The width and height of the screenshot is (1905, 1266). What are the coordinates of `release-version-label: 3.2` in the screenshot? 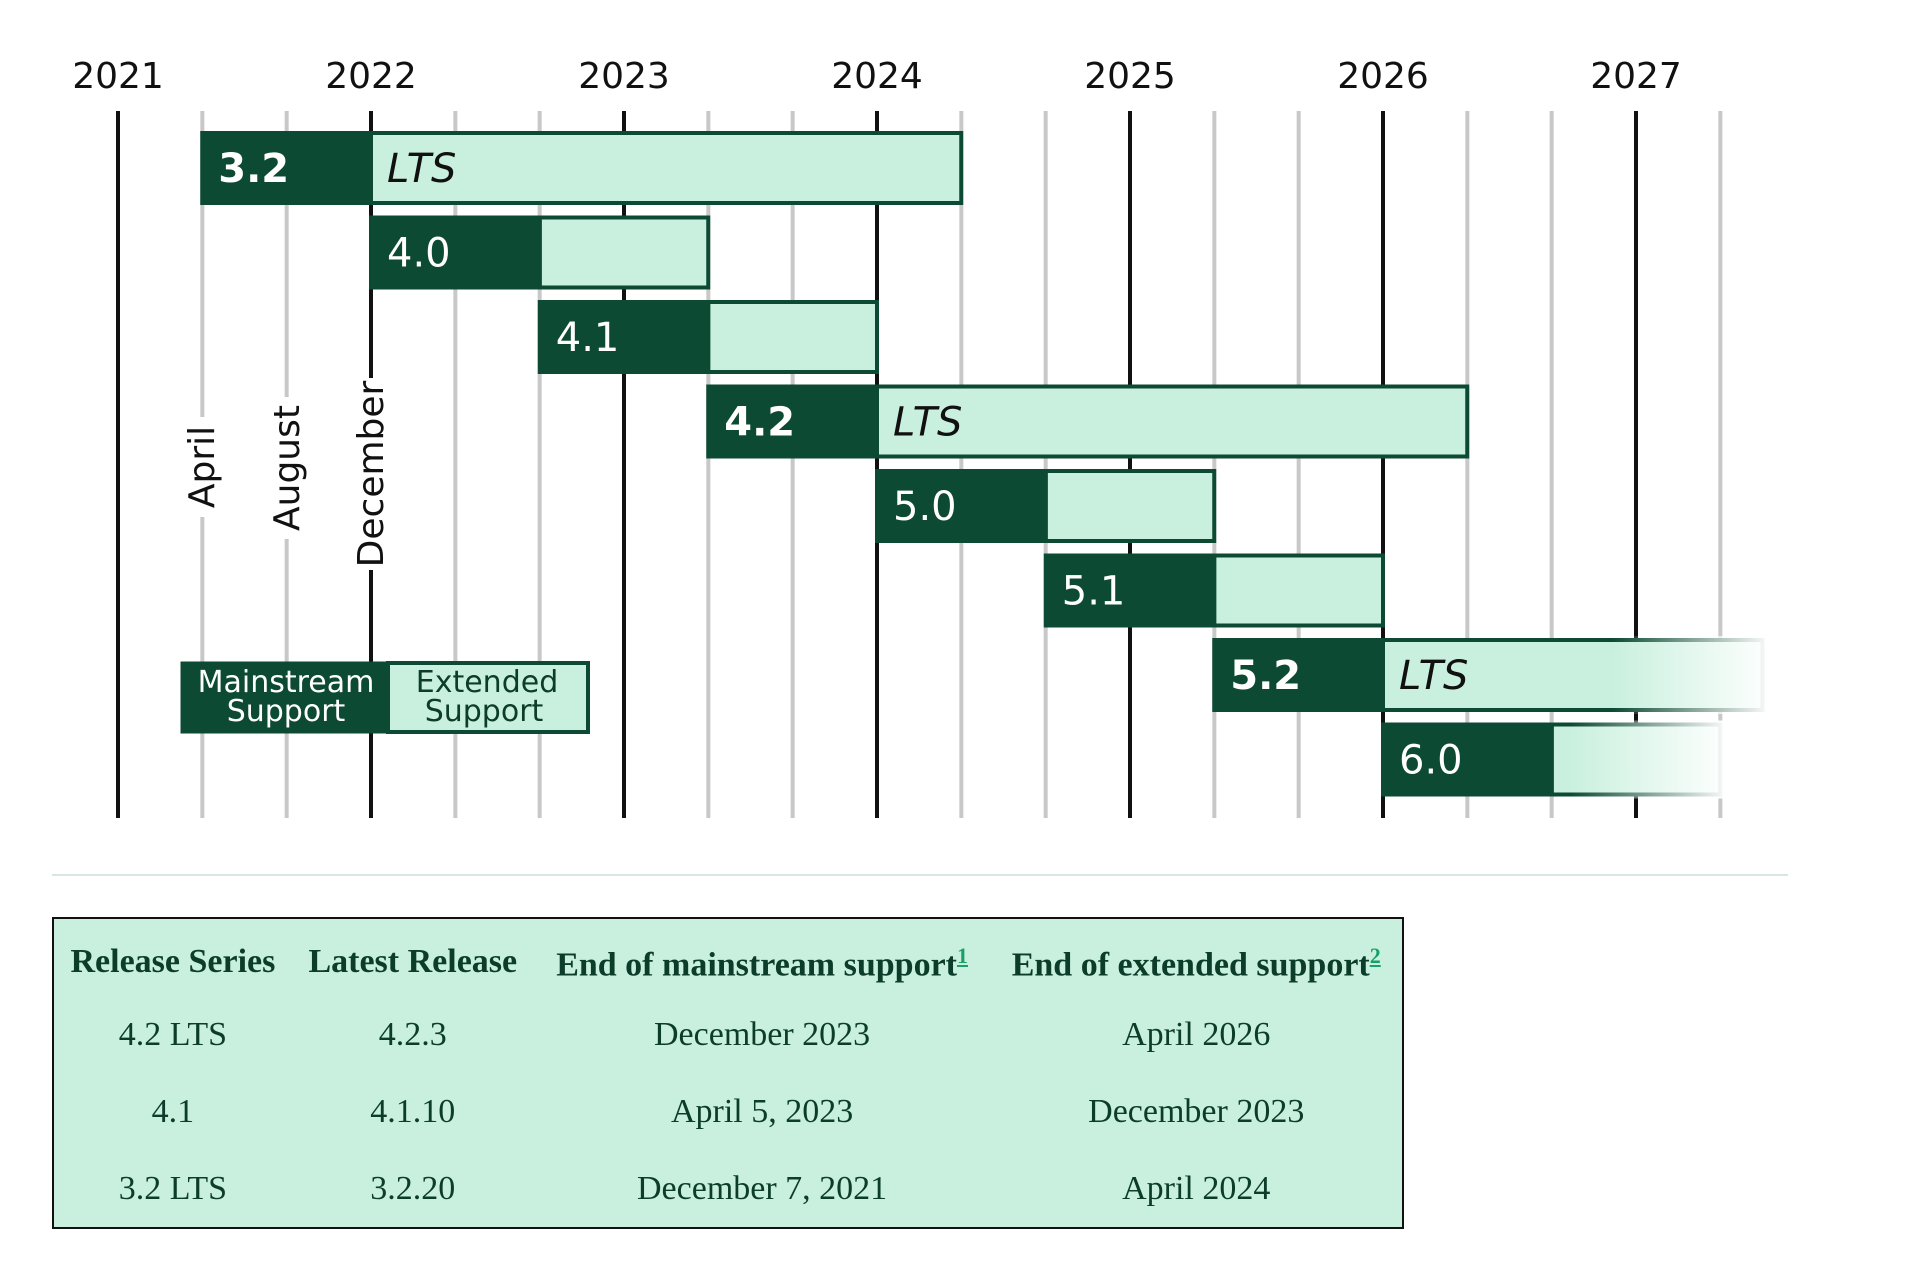 It's located at (253, 169).